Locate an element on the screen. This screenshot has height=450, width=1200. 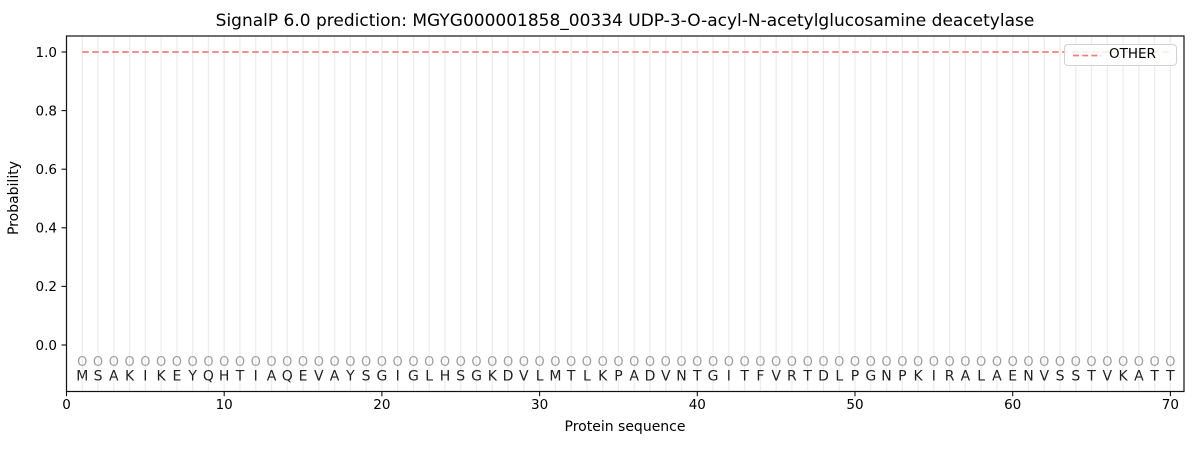
sequence-letter: F is located at coordinates (760, 377).